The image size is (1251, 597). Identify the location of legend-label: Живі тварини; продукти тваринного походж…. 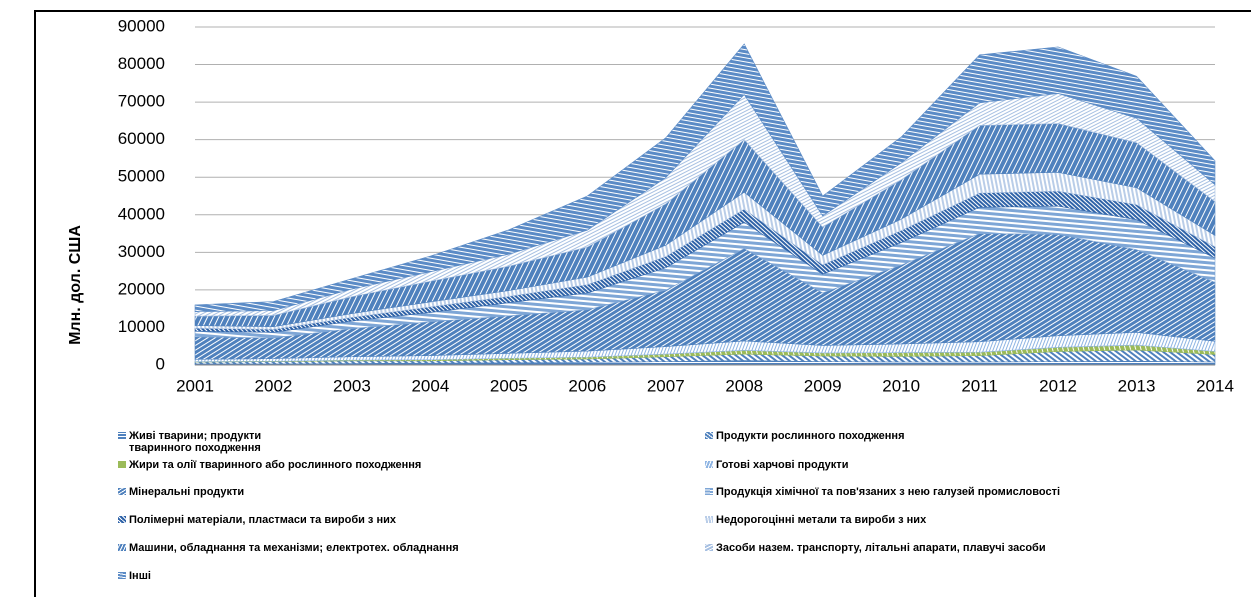
(195, 442).